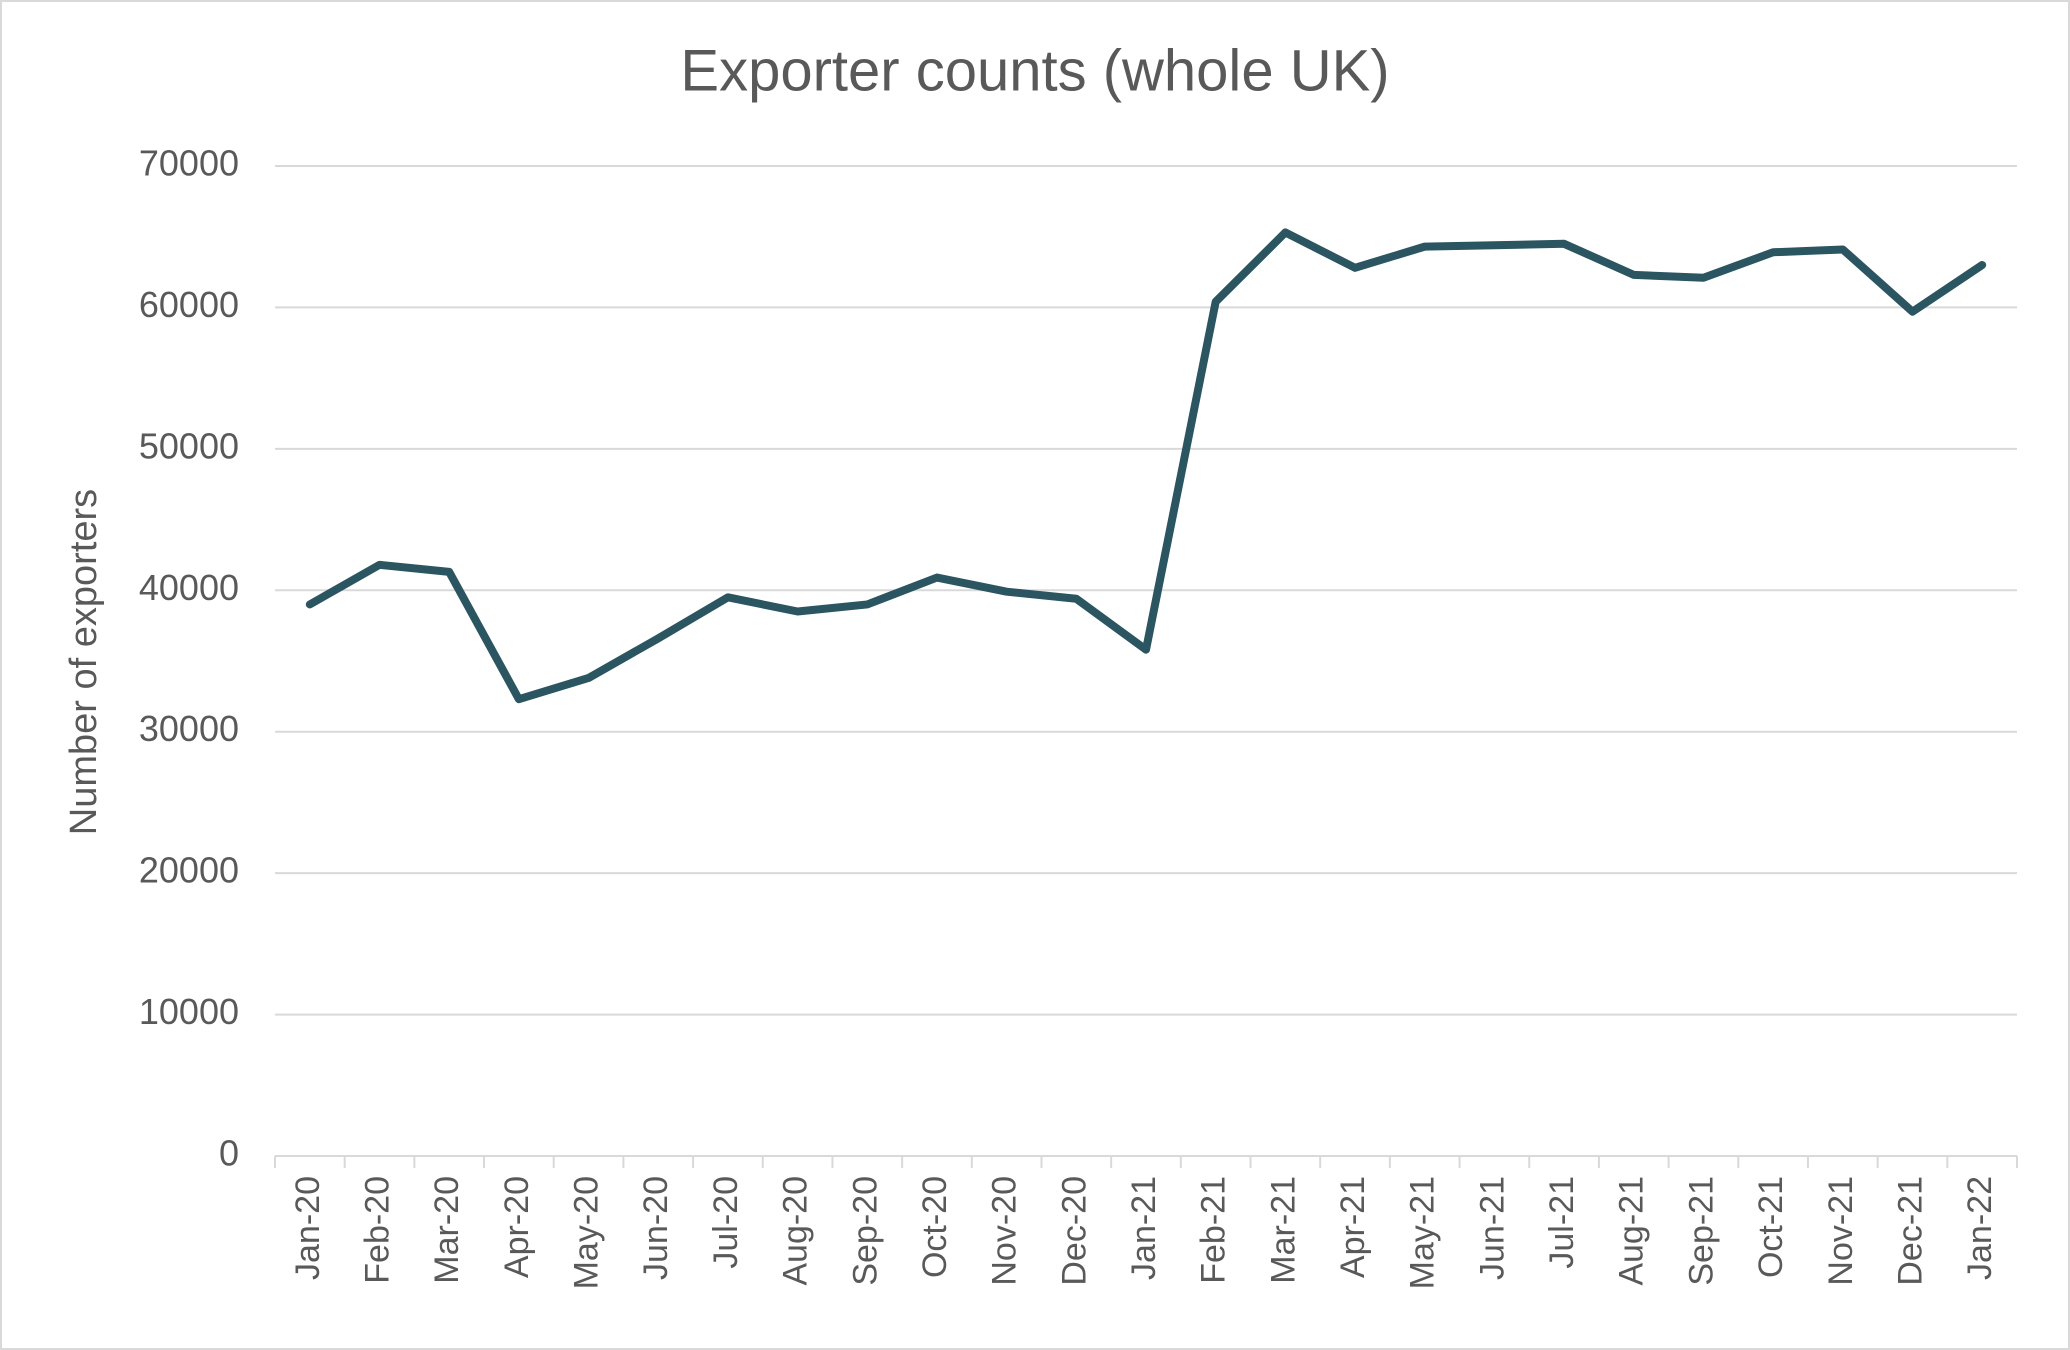  Describe the element at coordinates (1910, 1231) in the screenshot. I see `x-tick-label: Dec-21` at that location.